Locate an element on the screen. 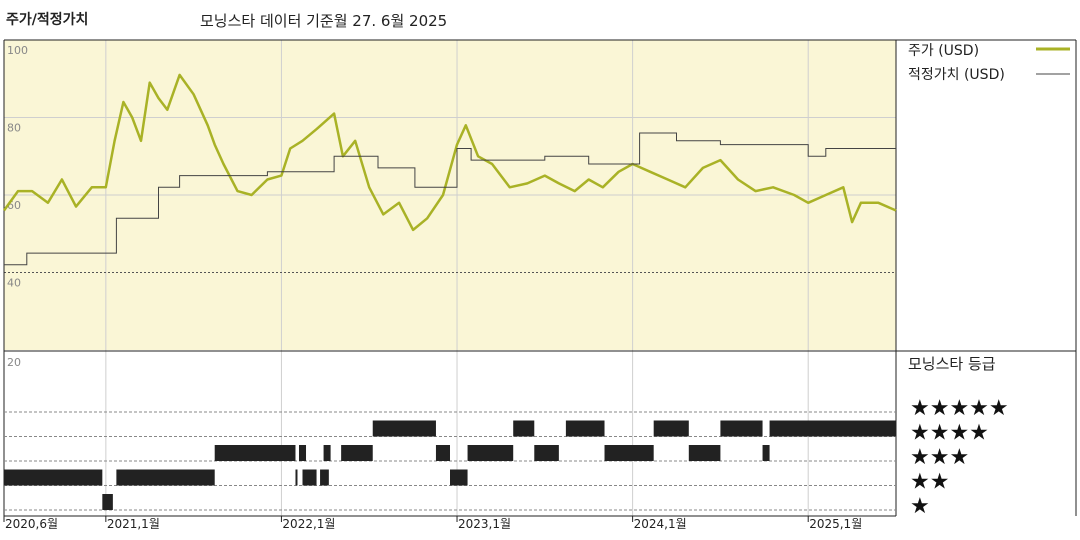  y-tick-label: 40 is located at coordinates (14, 283).